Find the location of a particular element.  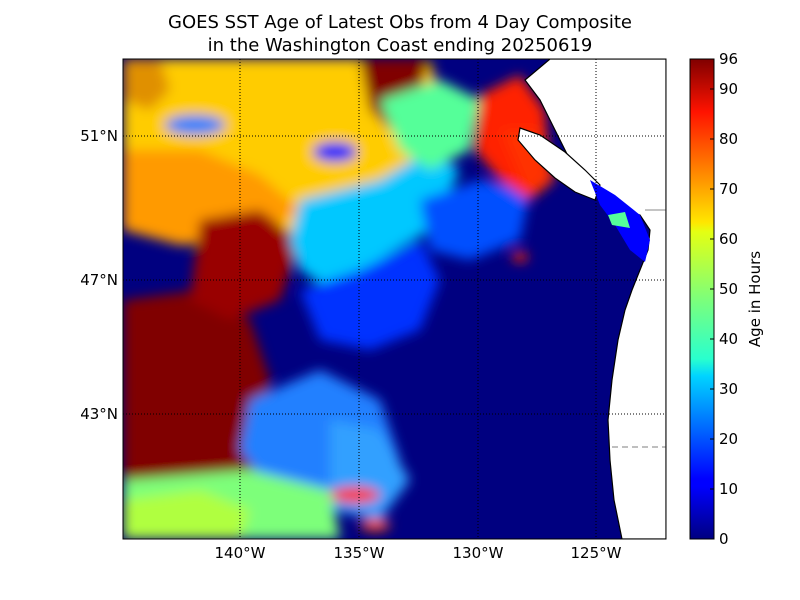

chart-title-line-2: in the Washington Coast ending 20250619 is located at coordinates (400, 45).